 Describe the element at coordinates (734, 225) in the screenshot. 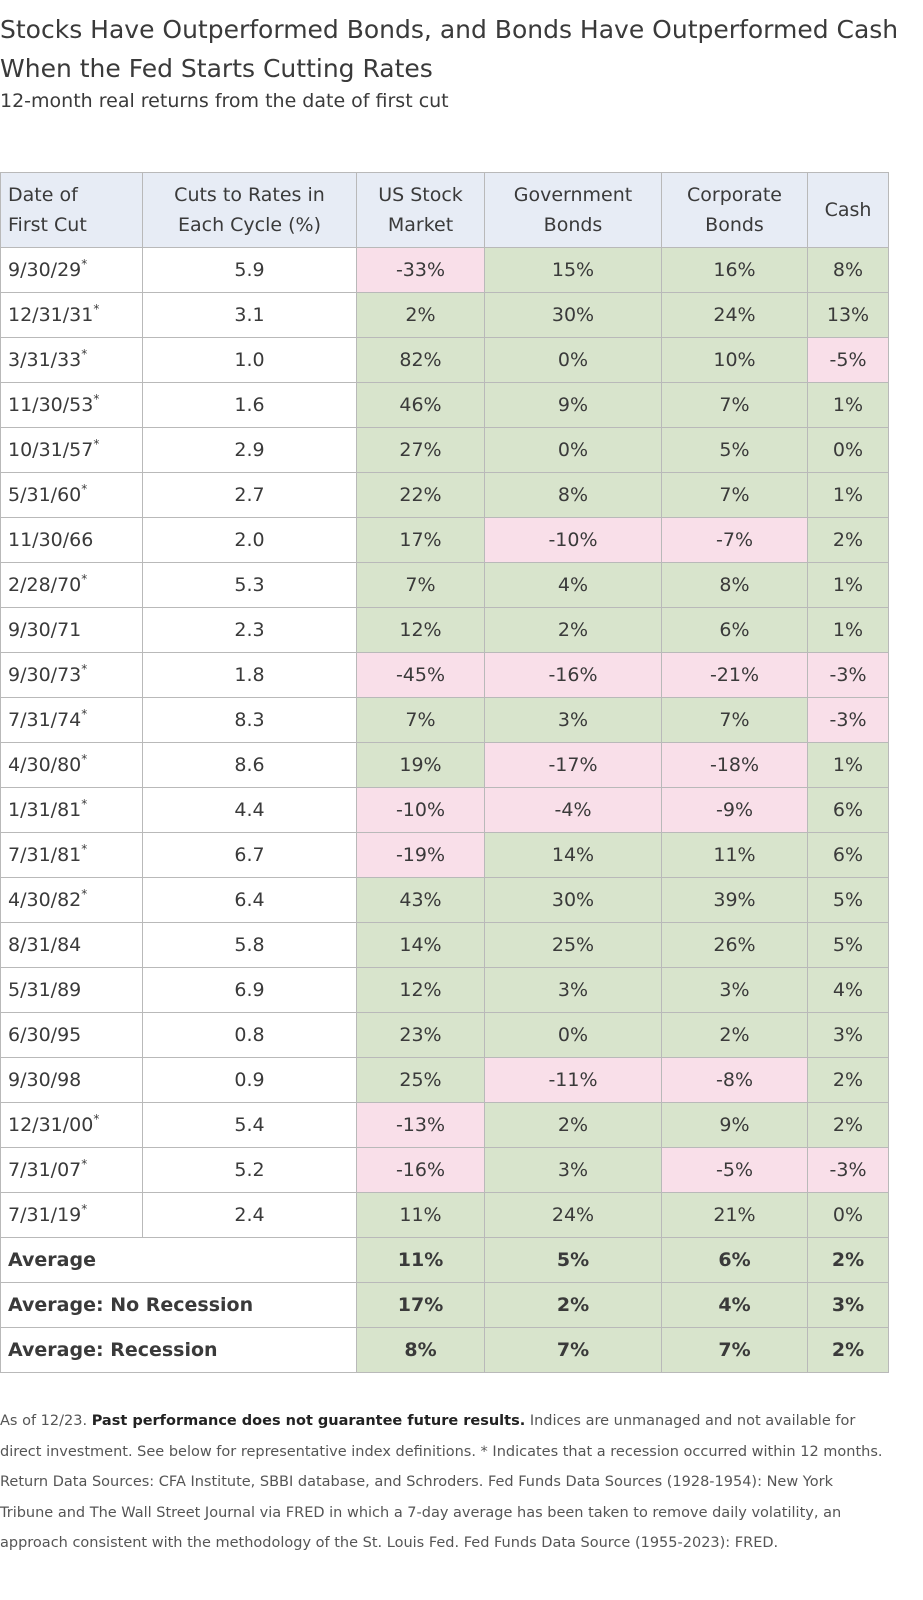

I see `header-corp-line2: Bonds` at that location.